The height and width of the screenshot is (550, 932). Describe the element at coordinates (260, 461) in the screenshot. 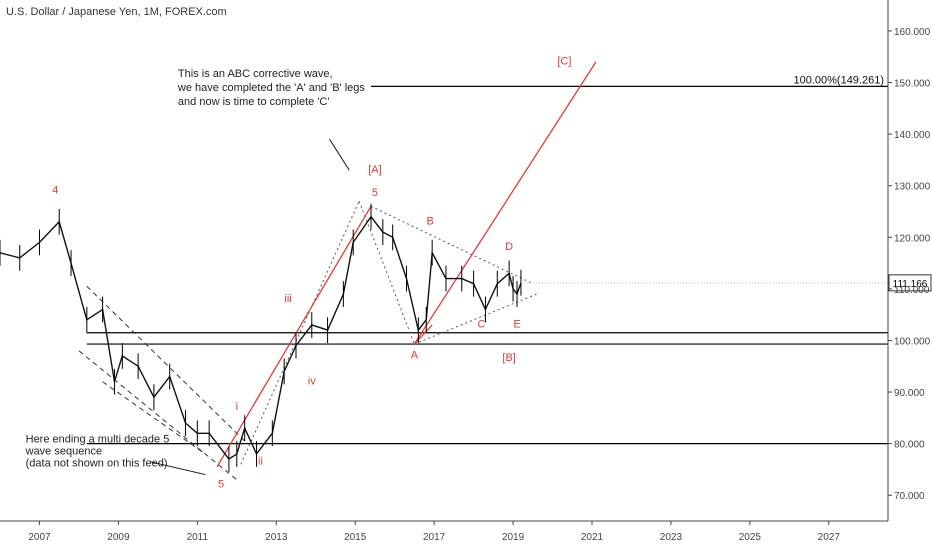

I see `wave-label: ii` at that location.